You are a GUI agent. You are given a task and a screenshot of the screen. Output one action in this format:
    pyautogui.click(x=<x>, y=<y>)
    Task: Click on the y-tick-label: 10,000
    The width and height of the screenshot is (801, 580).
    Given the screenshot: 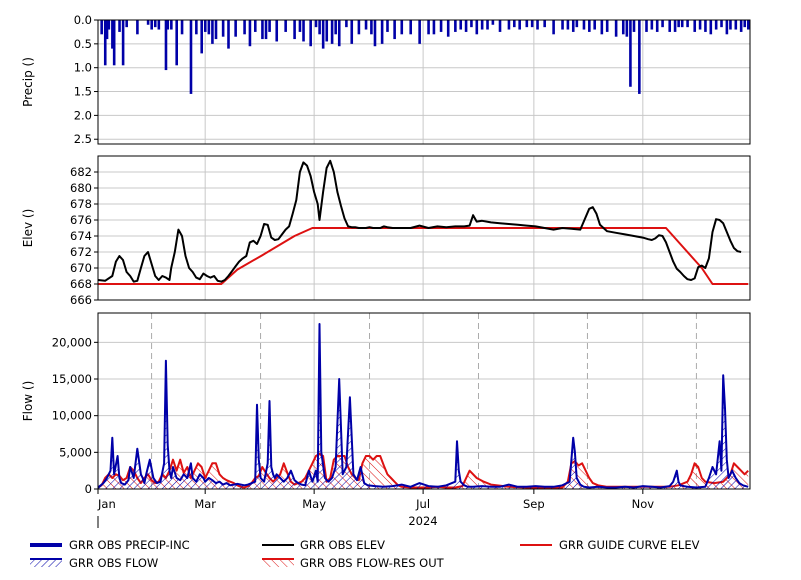 What is the action you would take?
    pyautogui.click(x=72, y=416)
    